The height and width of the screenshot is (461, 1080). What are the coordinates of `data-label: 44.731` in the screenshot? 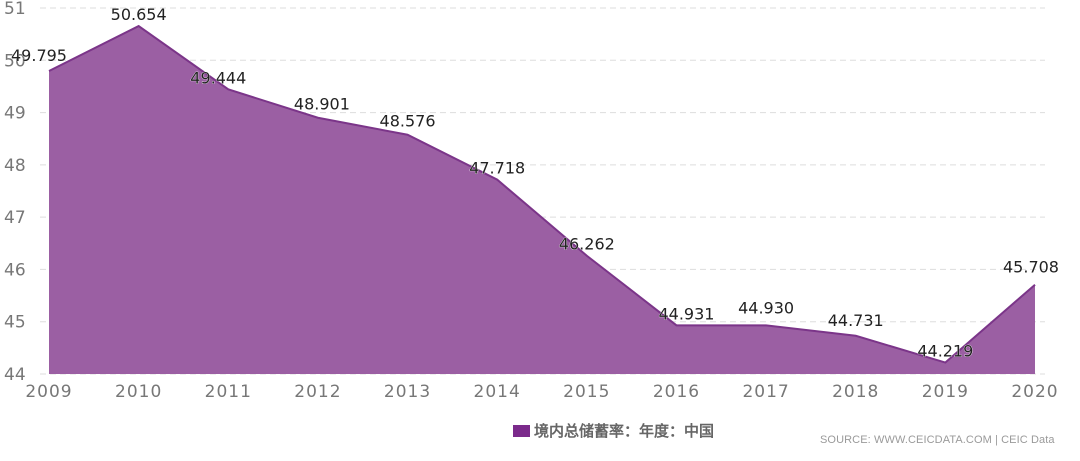 It's located at (856, 320).